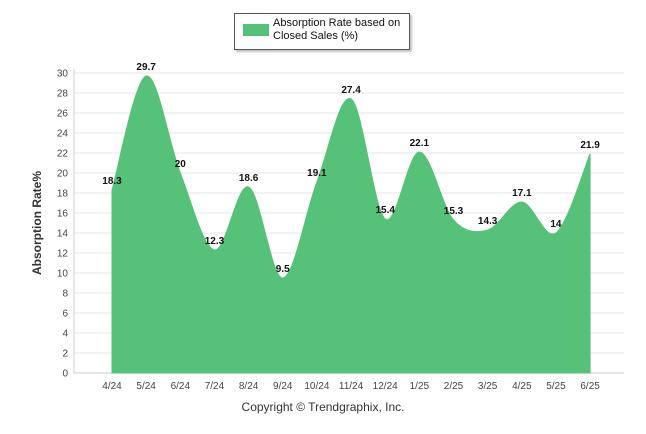  Describe the element at coordinates (556, 386) in the screenshot. I see `x-tick-label: 5/25` at that location.